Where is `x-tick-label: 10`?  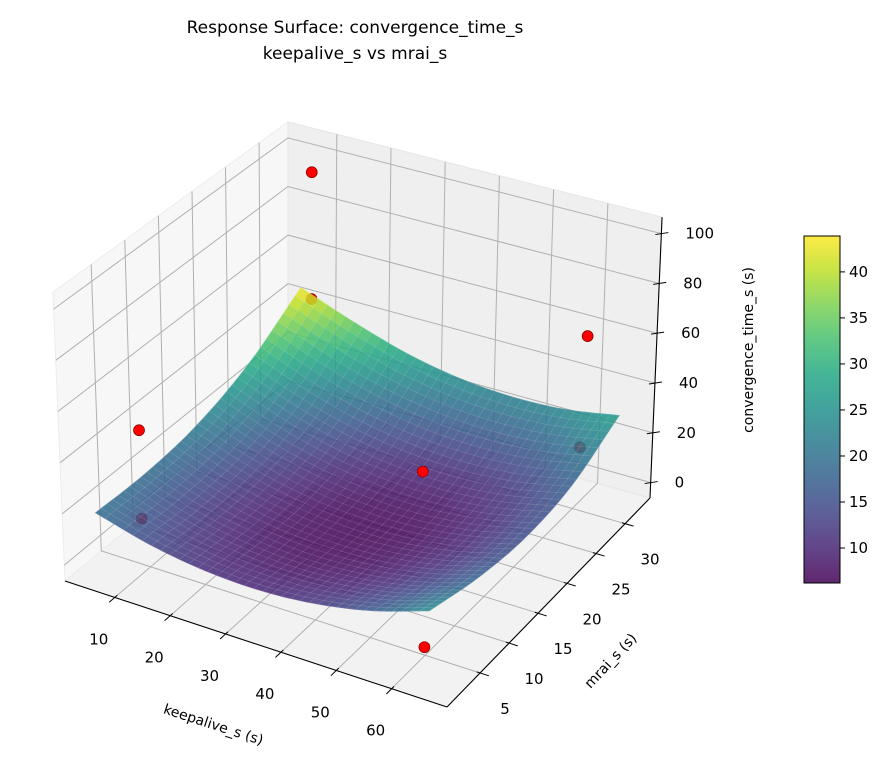
x-tick-label: 10 is located at coordinates (98, 639).